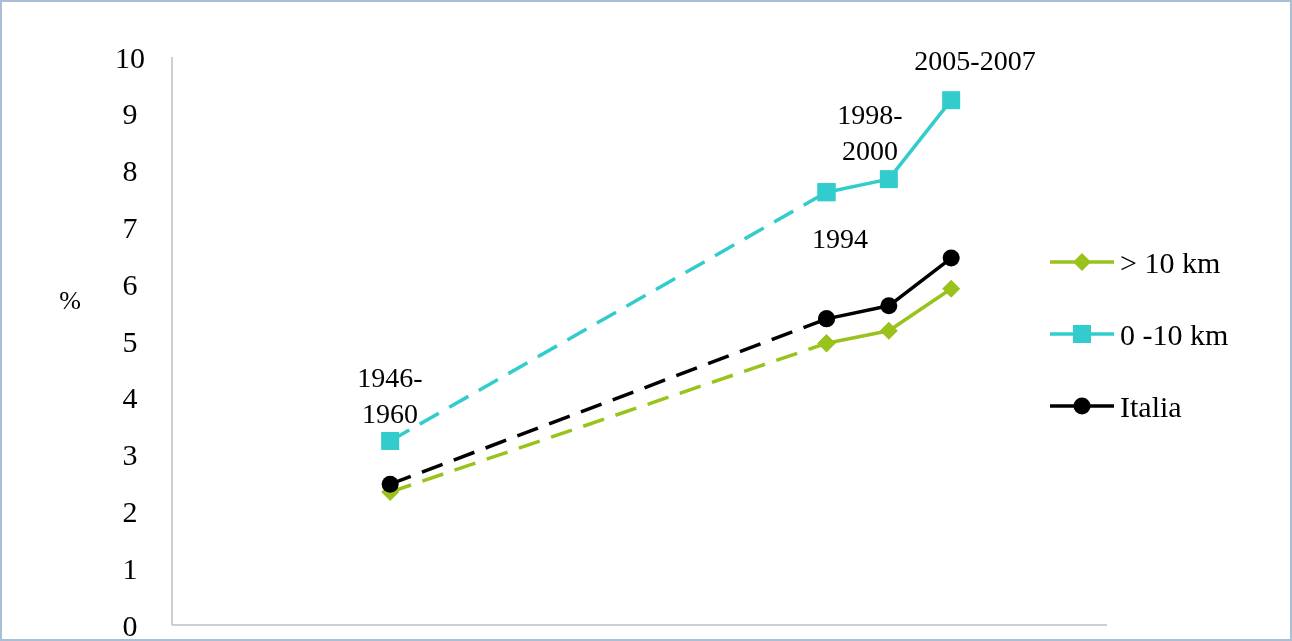 The image size is (1292, 641). Describe the element at coordinates (70, 300) in the screenshot. I see `y-axis-title: %` at that location.